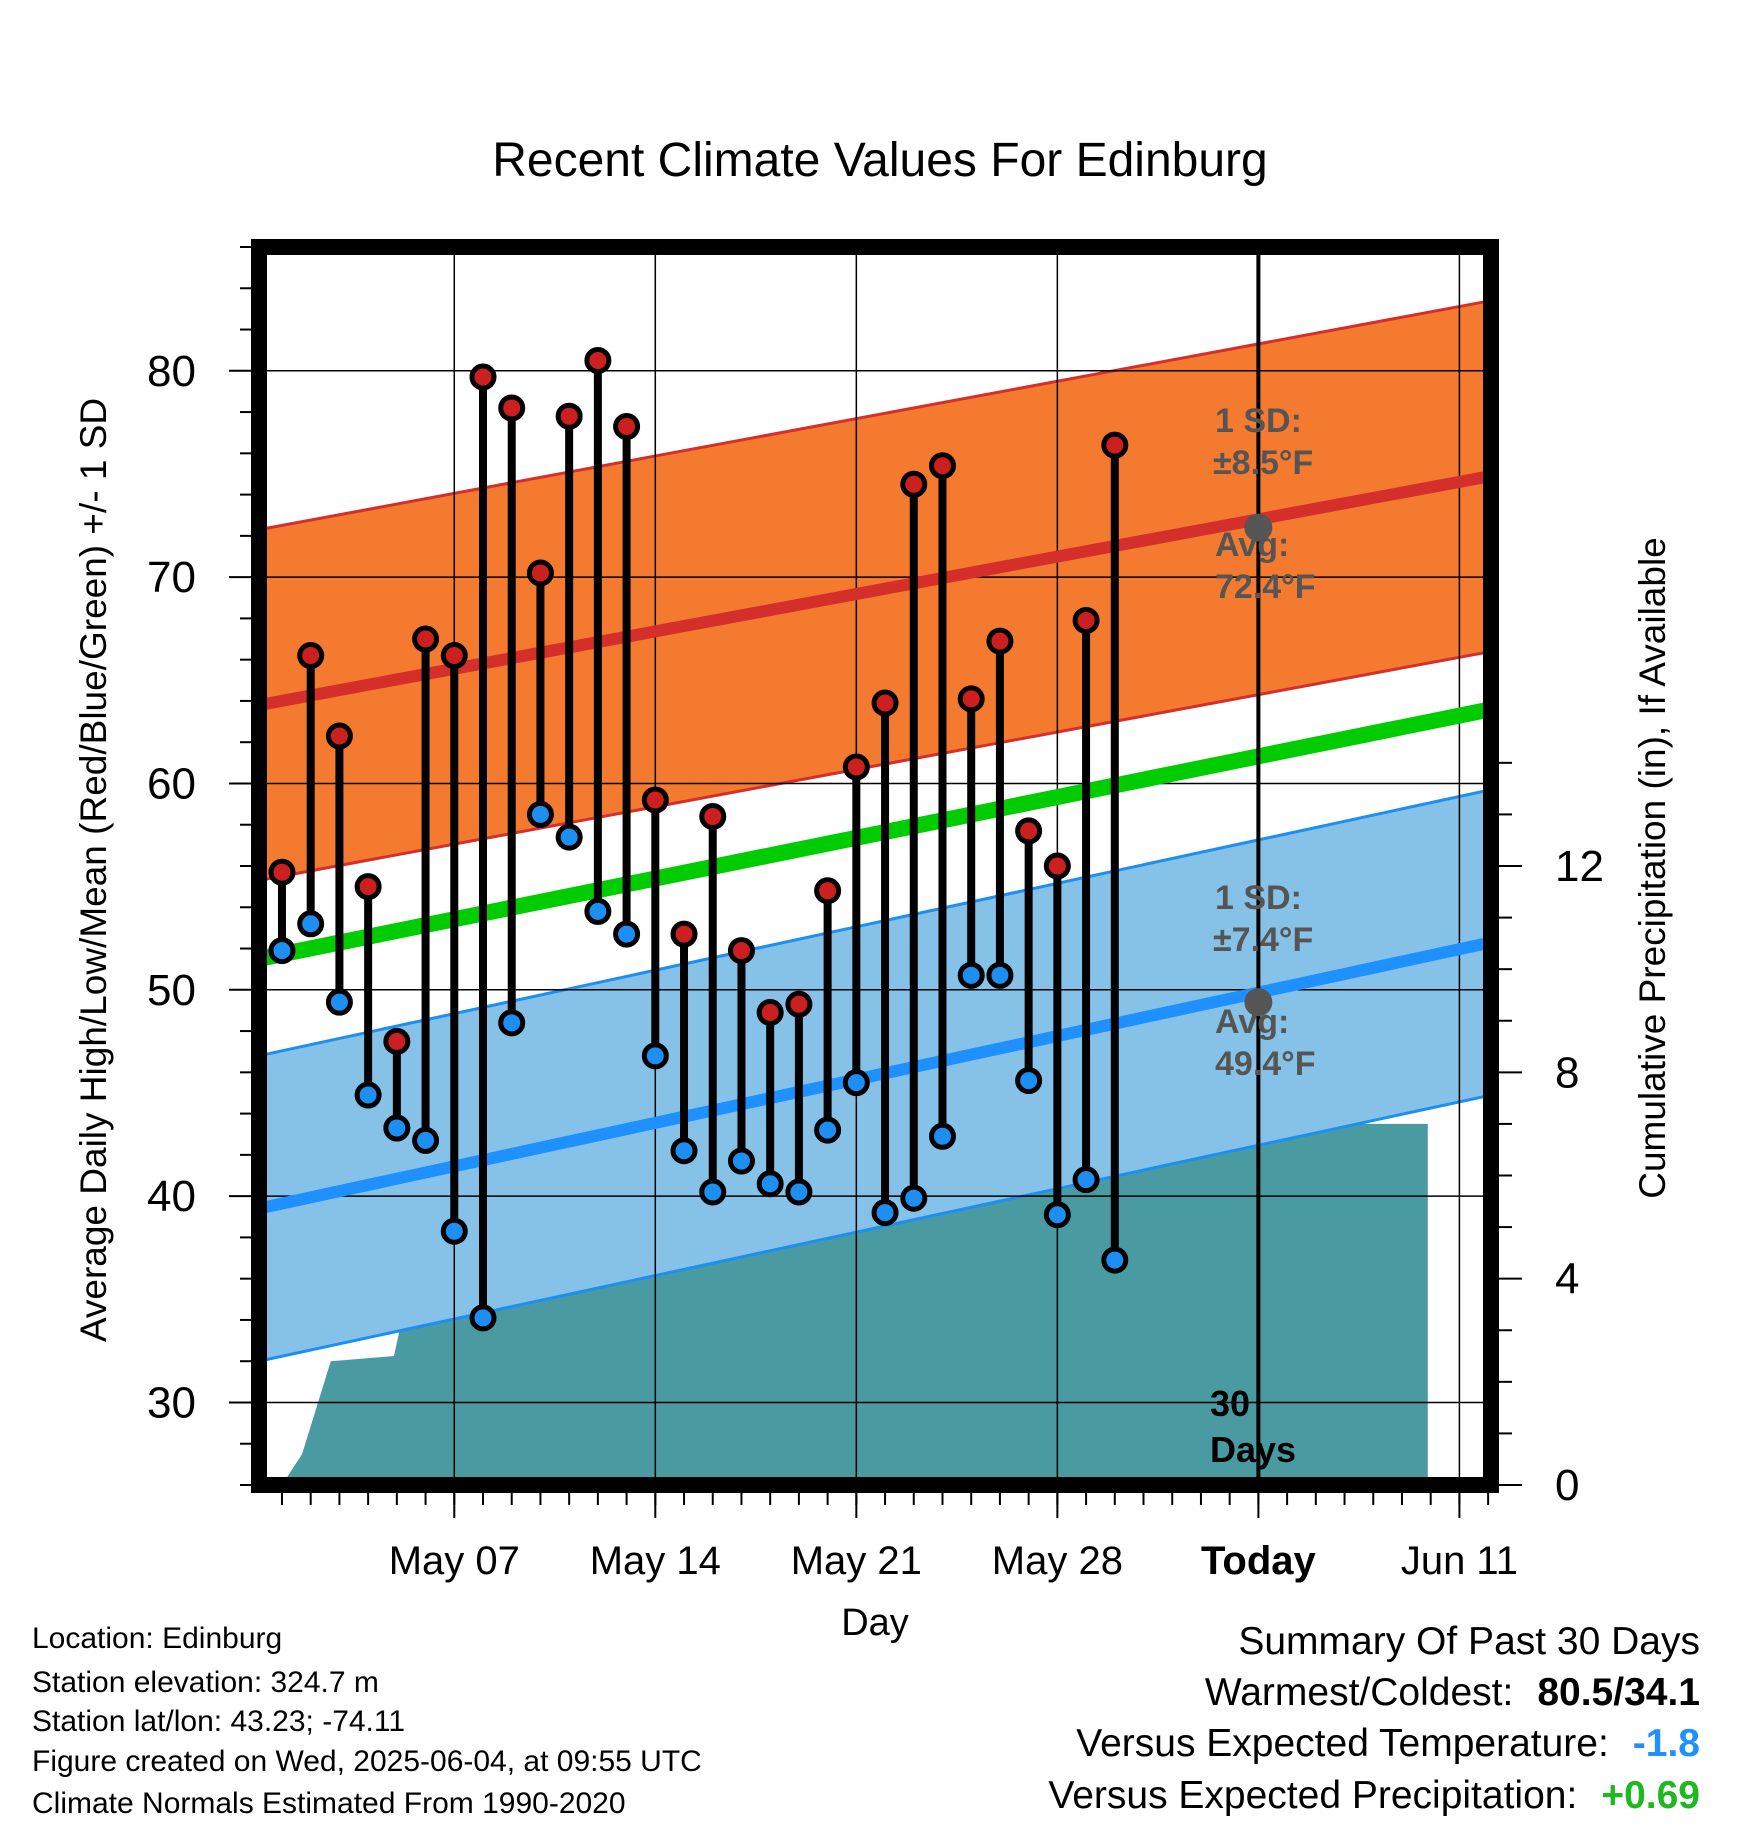 This screenshot has width=1748, height=1828. What do you see at coordinates (856, 1561) in the screenshot?
I see `x-tick-label: May 21` at bounding box center [856, 1561].